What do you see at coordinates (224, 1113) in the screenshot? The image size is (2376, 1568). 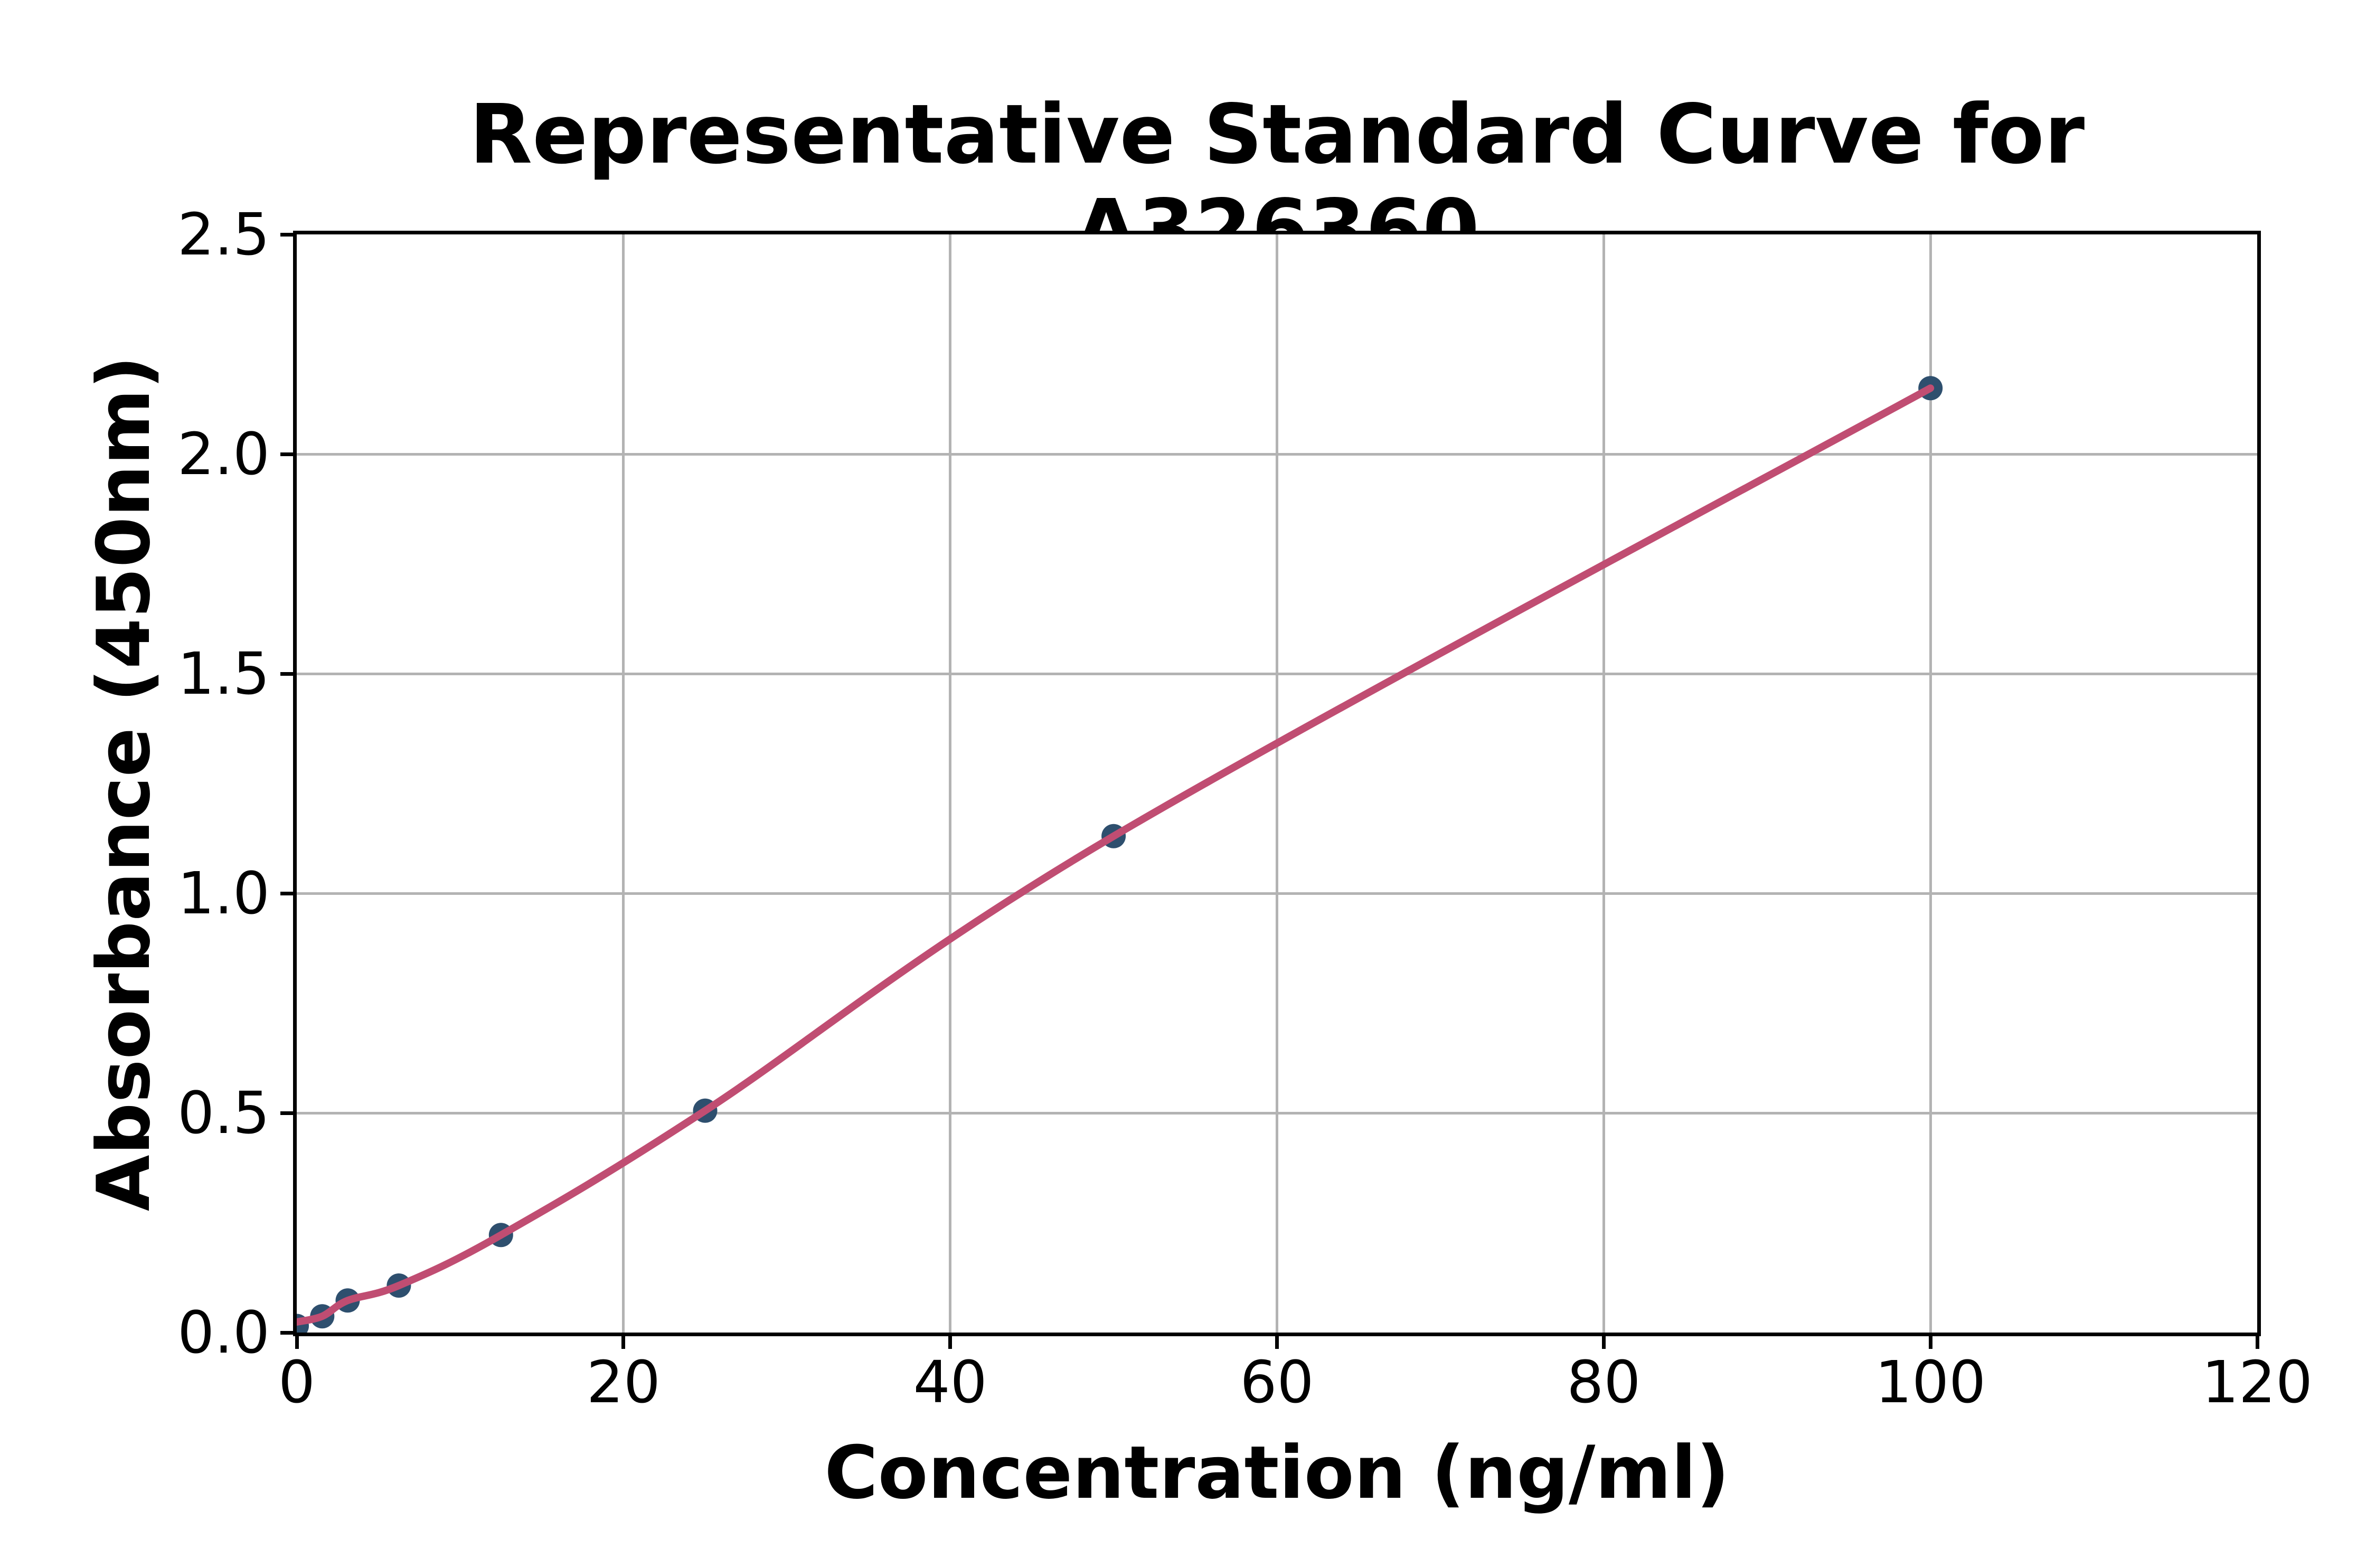 I see `y-tick-label-0.5: 0.5` at bounding box center [224, 1113].